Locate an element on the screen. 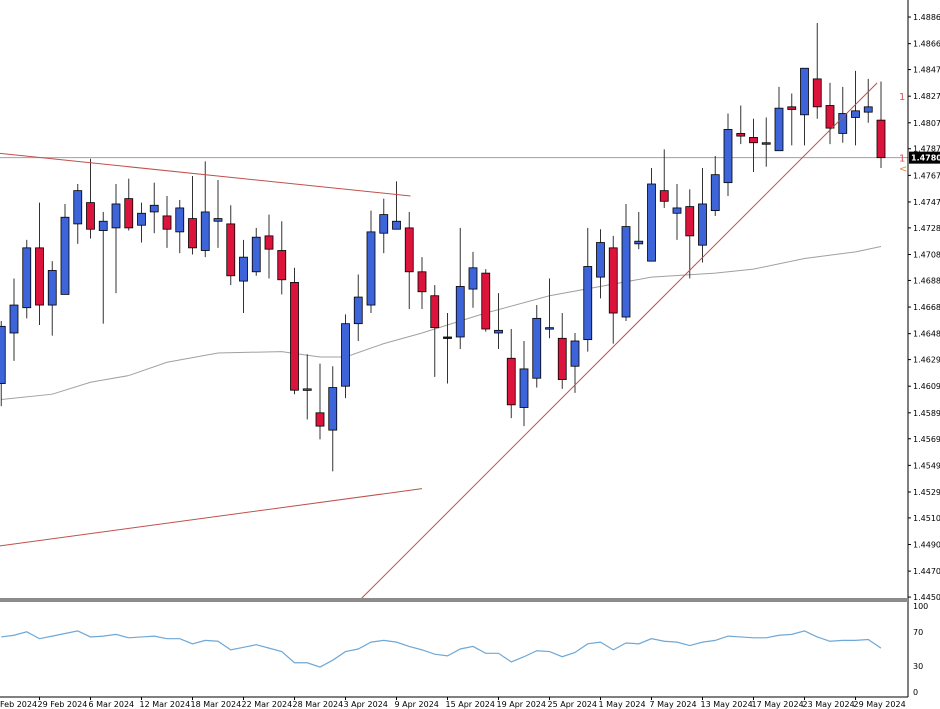 The image size is (940, 709). date-label: 13 May 2024 is located at coordinates (727, 704).